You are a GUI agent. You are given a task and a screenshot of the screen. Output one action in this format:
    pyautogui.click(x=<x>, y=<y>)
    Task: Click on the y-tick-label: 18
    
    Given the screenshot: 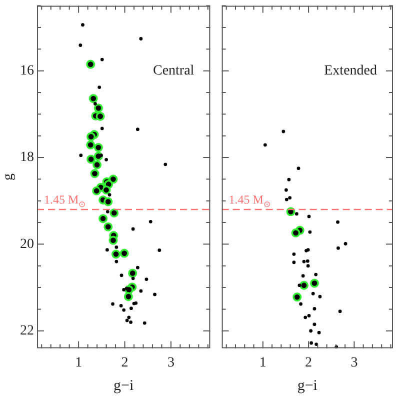 What is the action you would take?
    pyautogui.click(x=27, y=158)
    